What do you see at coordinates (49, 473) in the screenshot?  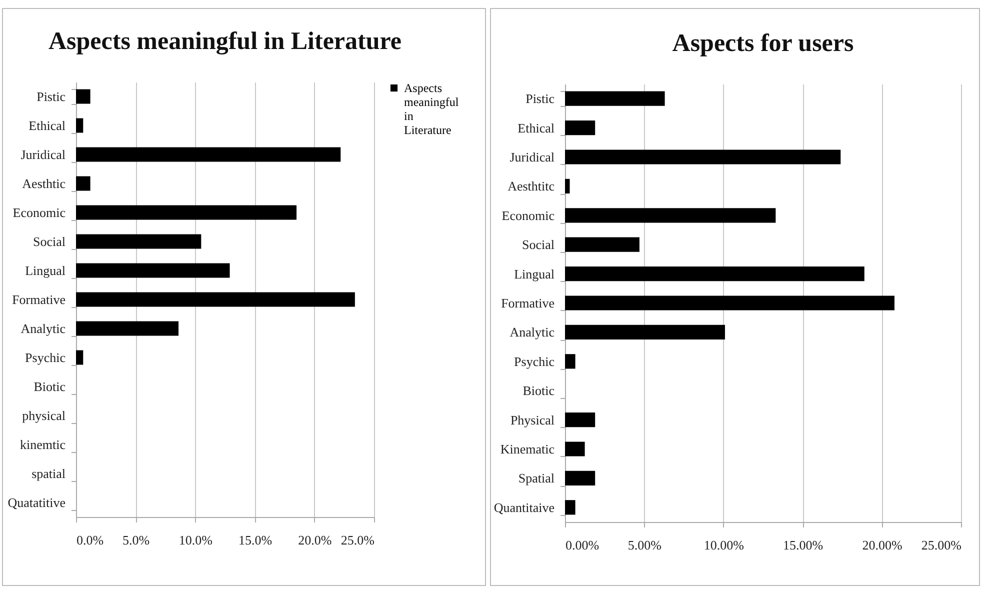 I see `y-tick-label: spatial` at bounding box center [49, 473].